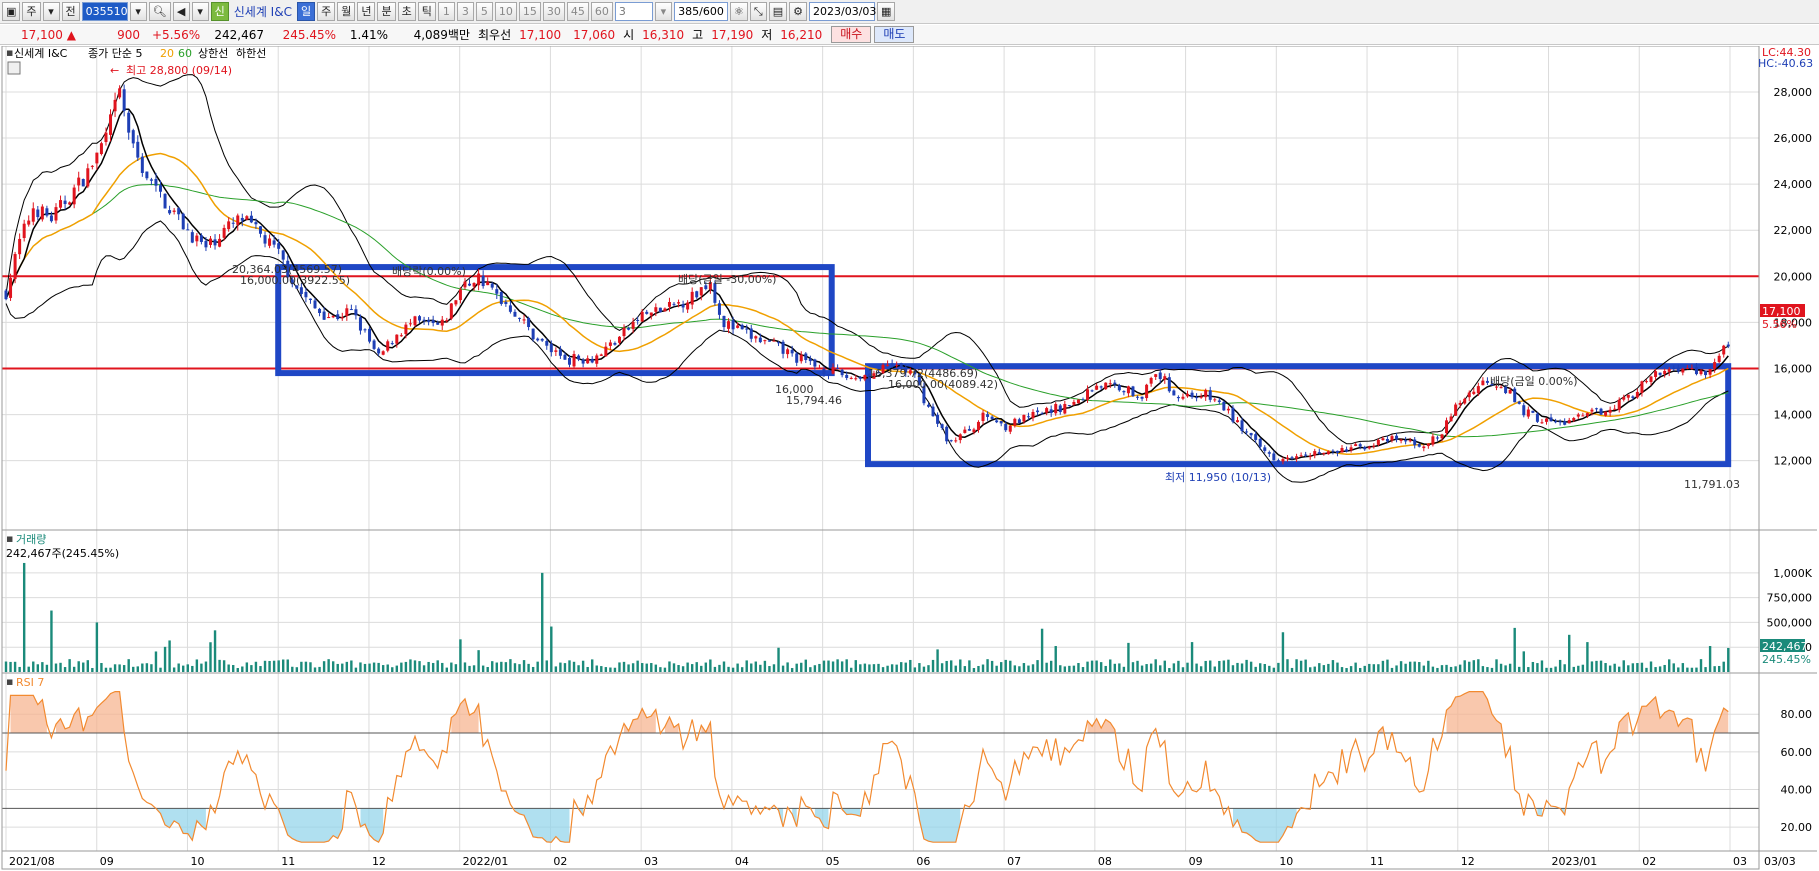  Describe the element at coordinates (495, 35) in the screenshot. I see `best-quote-label: 최우선` at that location.